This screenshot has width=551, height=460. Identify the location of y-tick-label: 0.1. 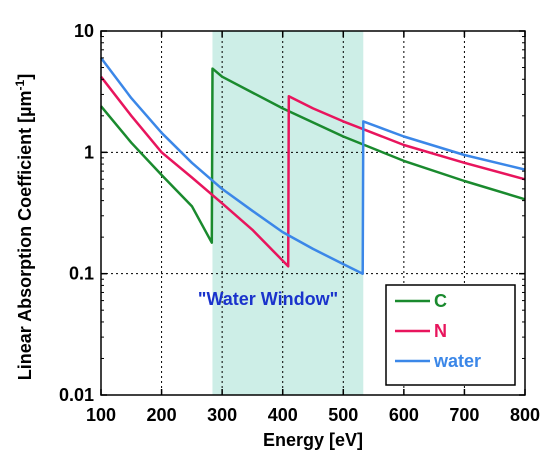
(81, 274).